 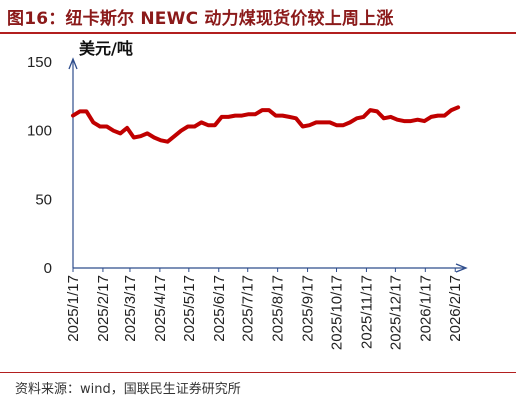 I want to click on y-axis-arrow-icon, so click(x=73, y=63).